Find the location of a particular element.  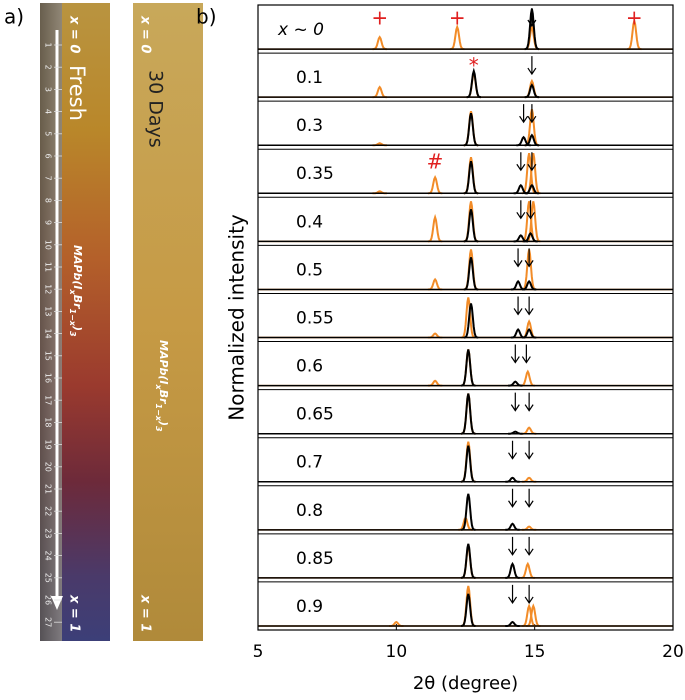

ruler-label: 9 is located at coordinates (48, 222).